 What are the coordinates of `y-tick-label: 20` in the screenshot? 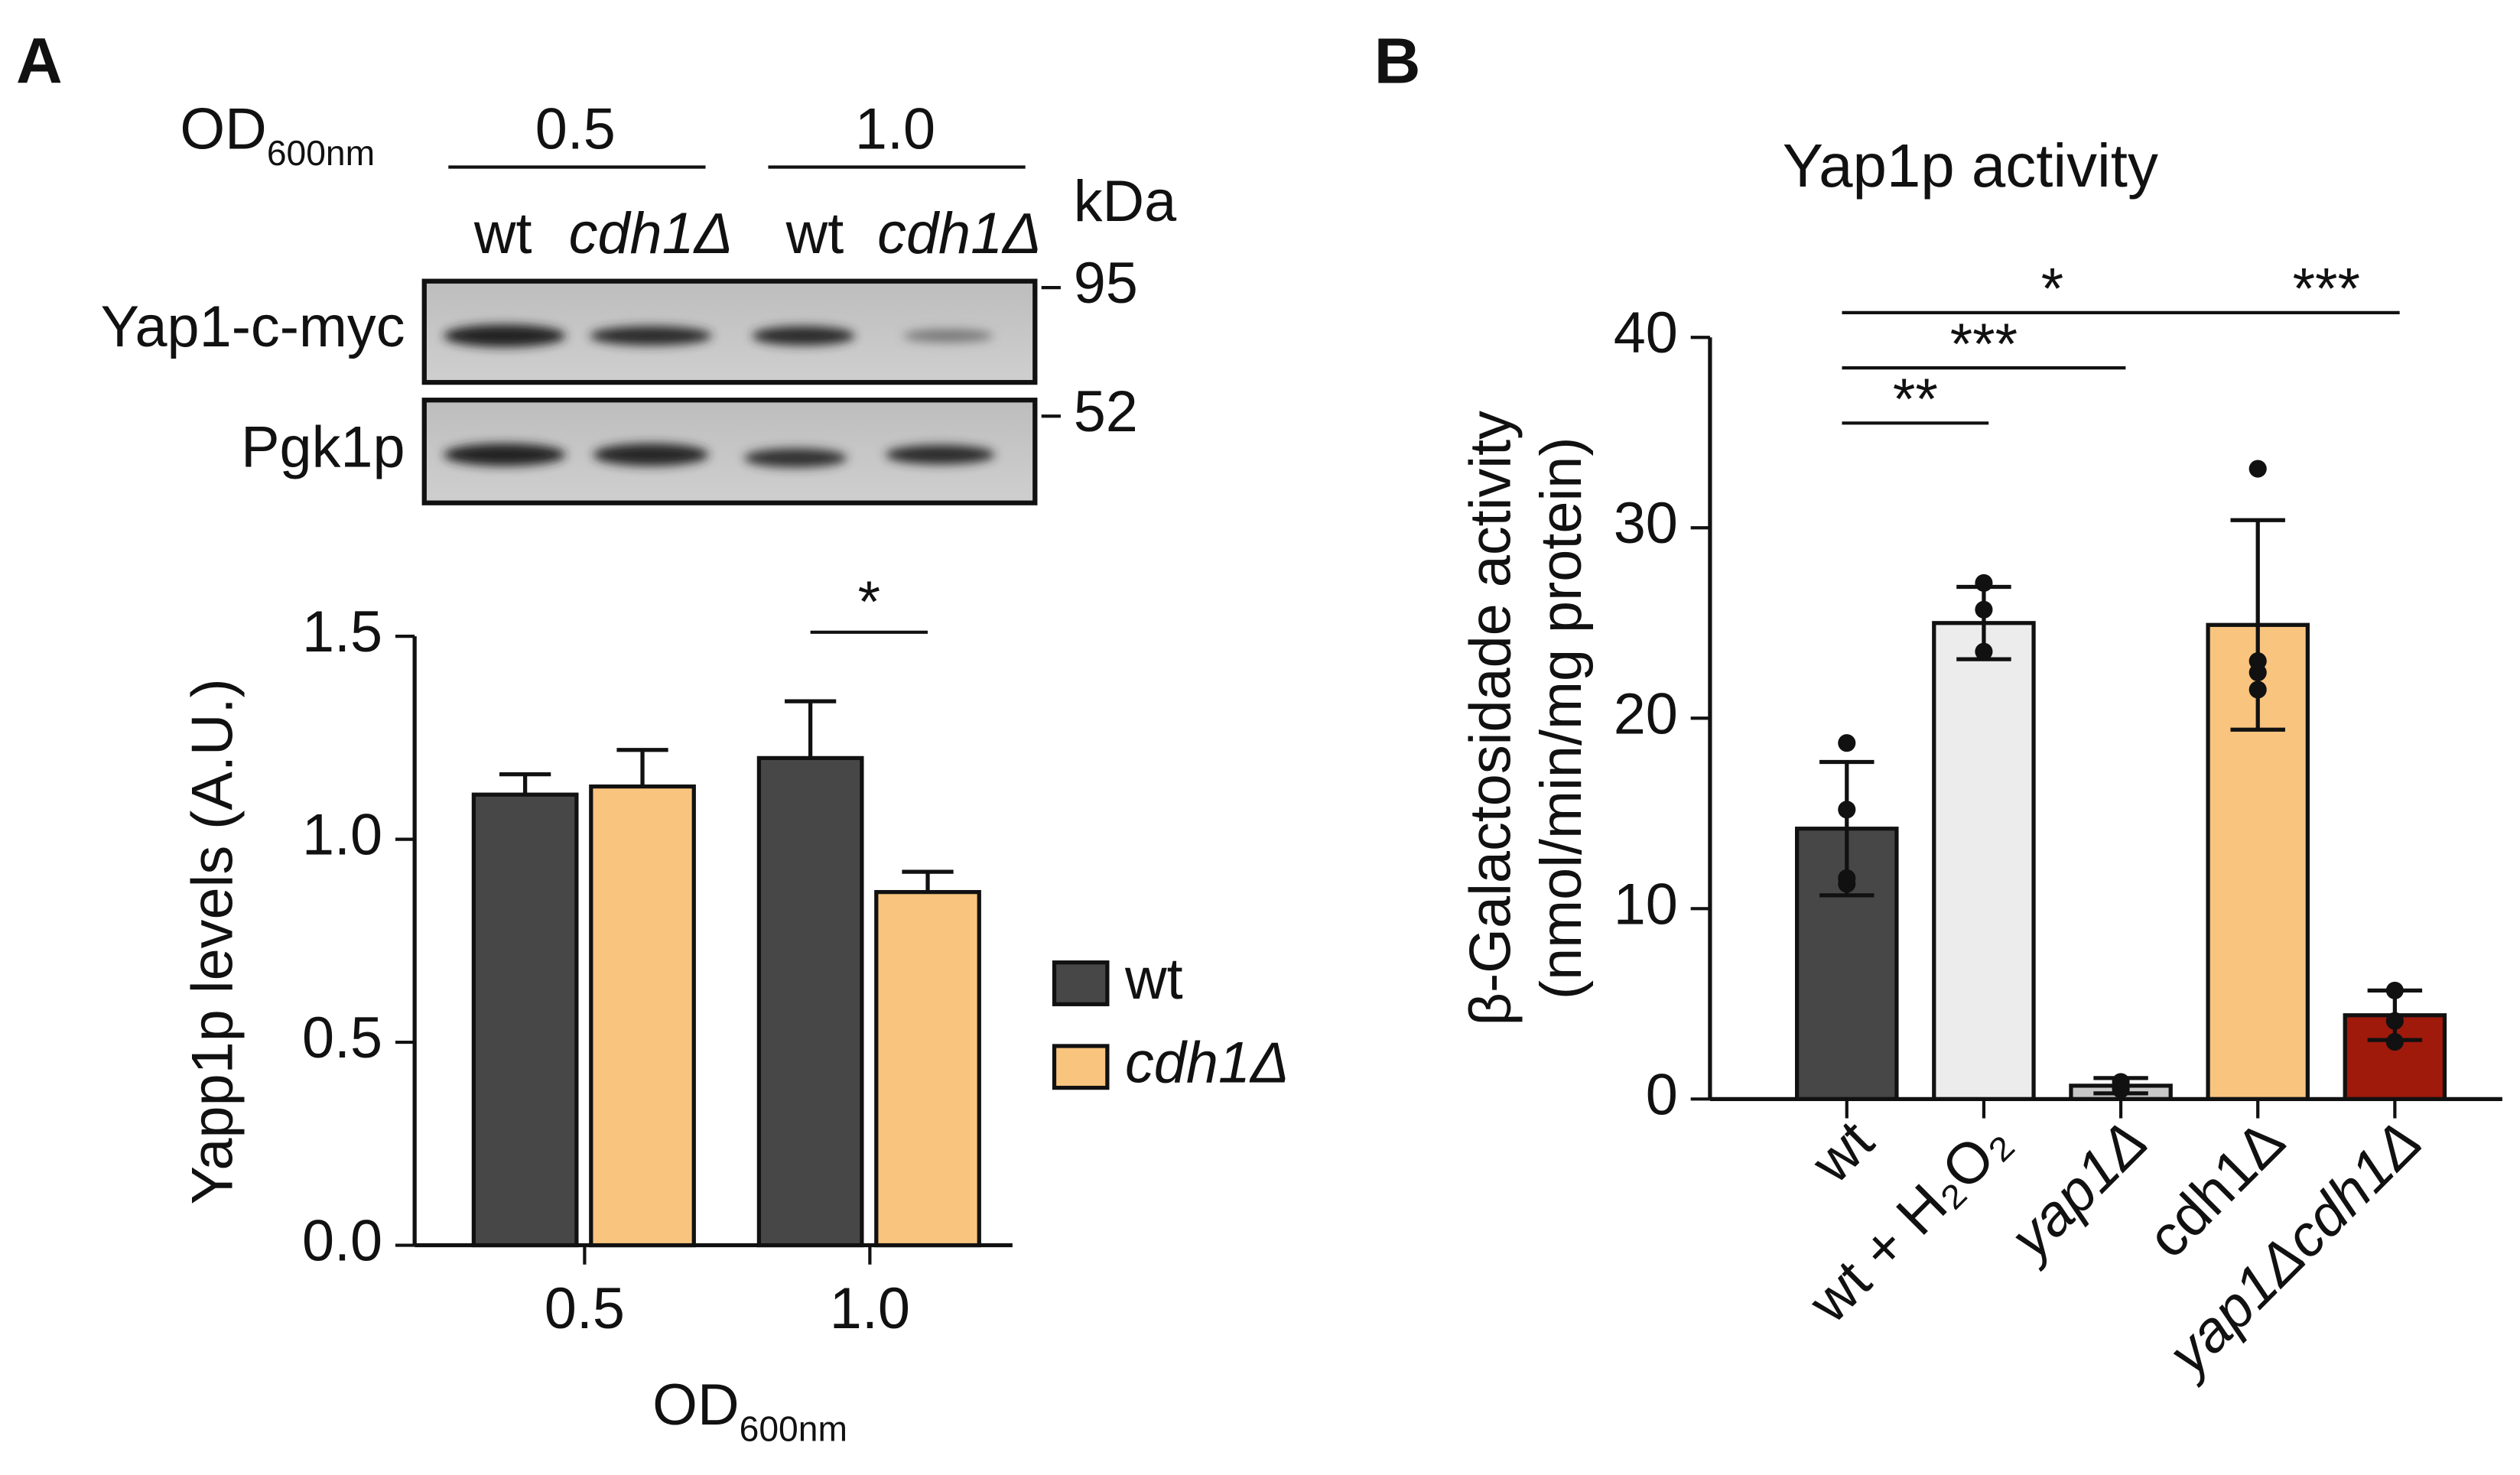 It's located at (1646, 714).